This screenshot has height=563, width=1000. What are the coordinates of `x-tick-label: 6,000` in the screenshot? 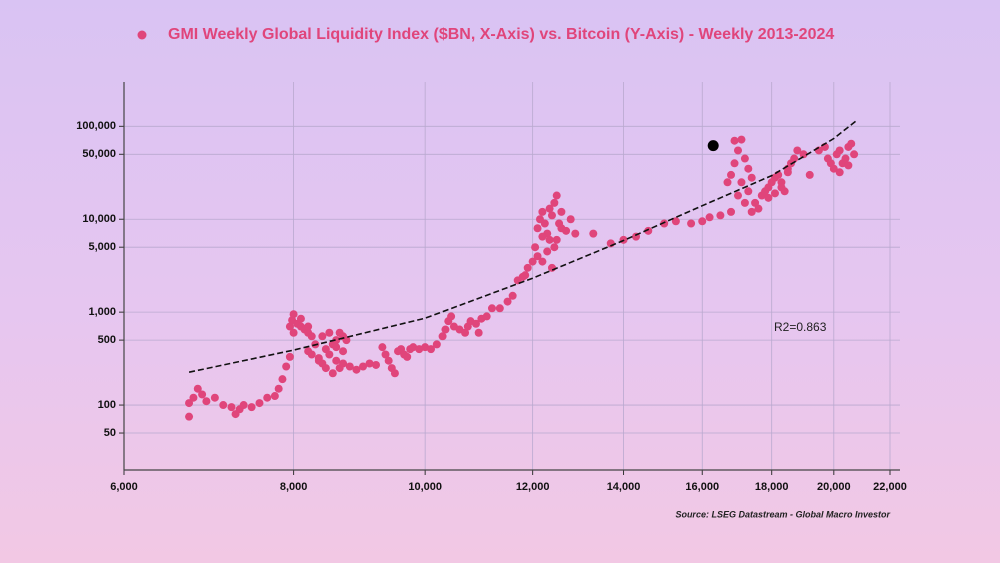 It's located at (124, 487).